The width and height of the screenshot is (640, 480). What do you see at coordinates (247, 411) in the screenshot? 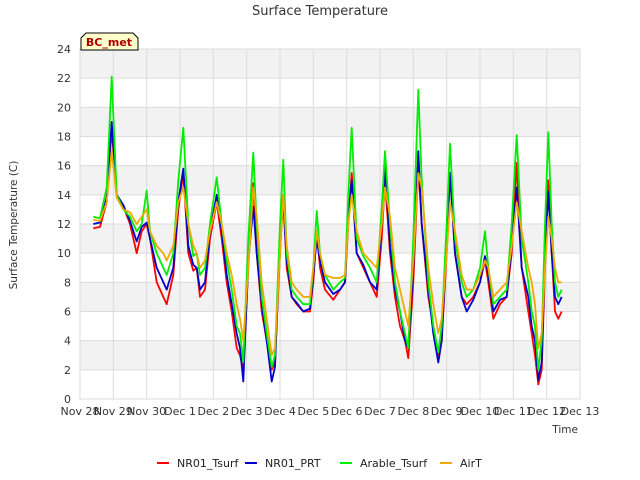
I see `x-tick-label: Dec 3` at bounding box center [247, 411].